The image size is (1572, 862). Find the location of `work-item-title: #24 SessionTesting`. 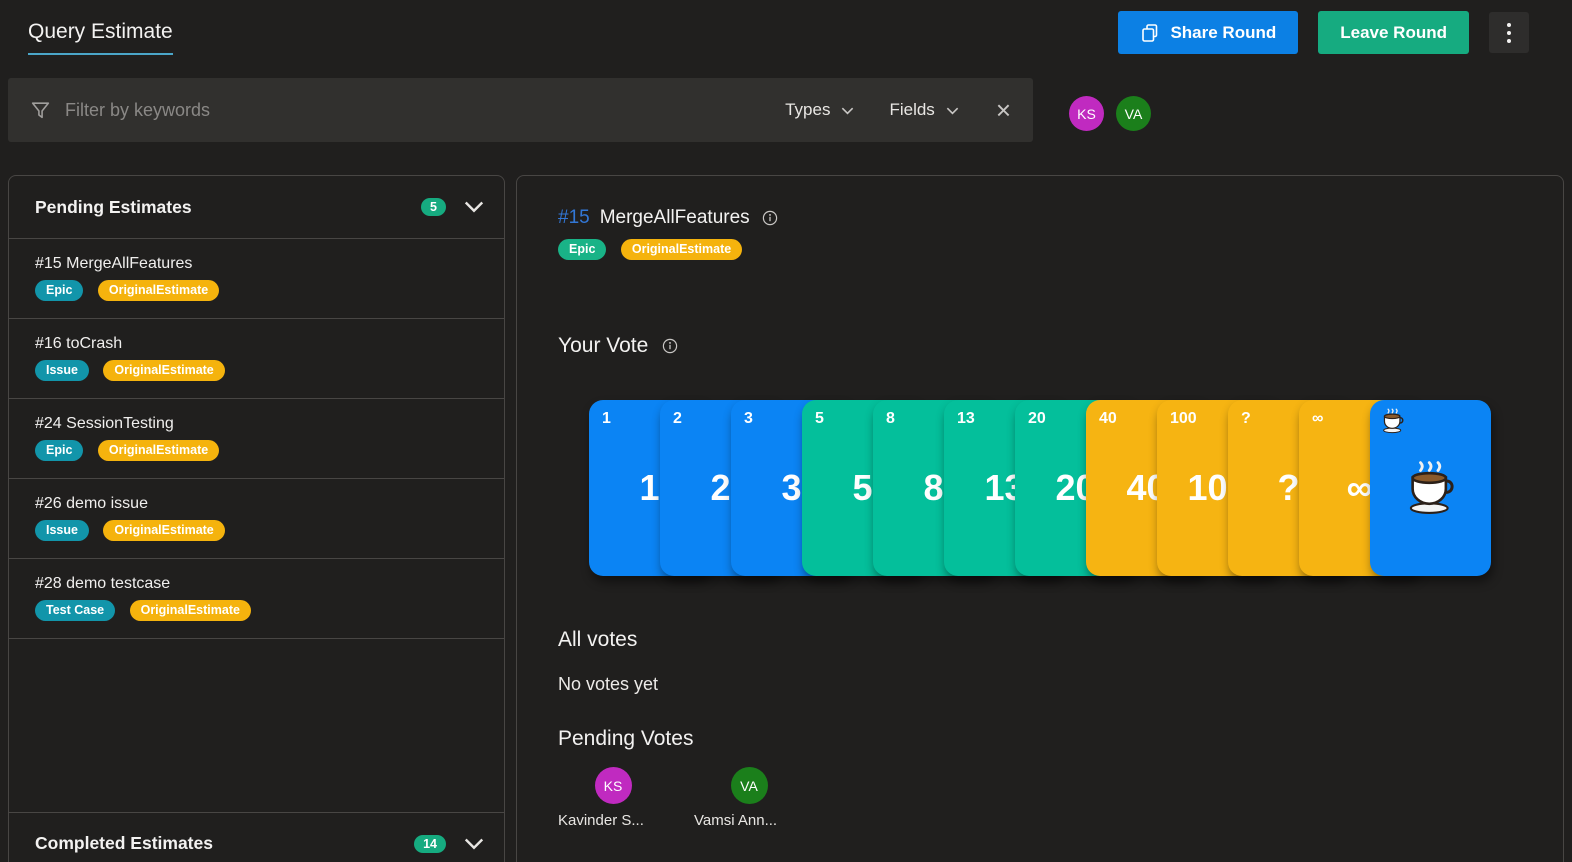

work-item-title: #24 SessionTesting is located at coordinates (104, 423).